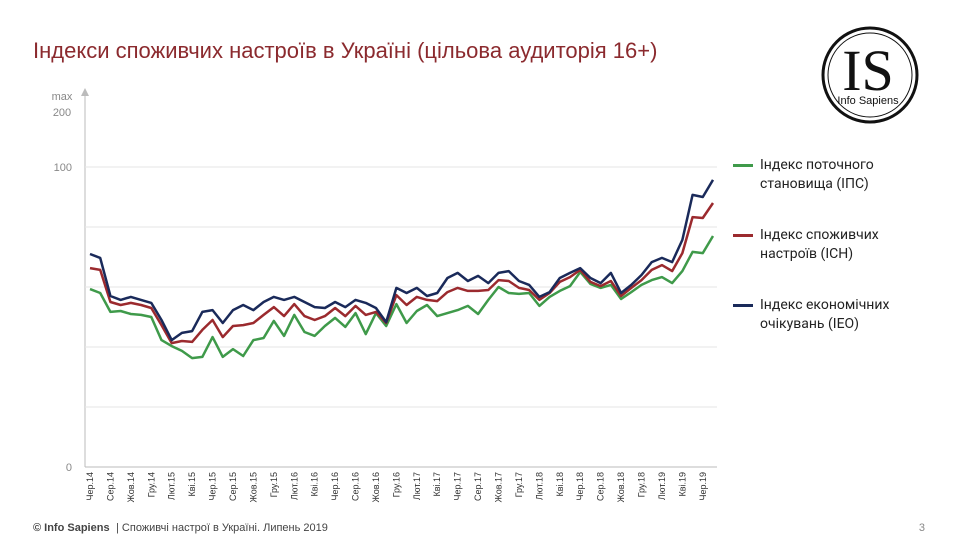 The image size is (960, 540). I want to click on x-tick-label: Жов.14, so click(131, 487).